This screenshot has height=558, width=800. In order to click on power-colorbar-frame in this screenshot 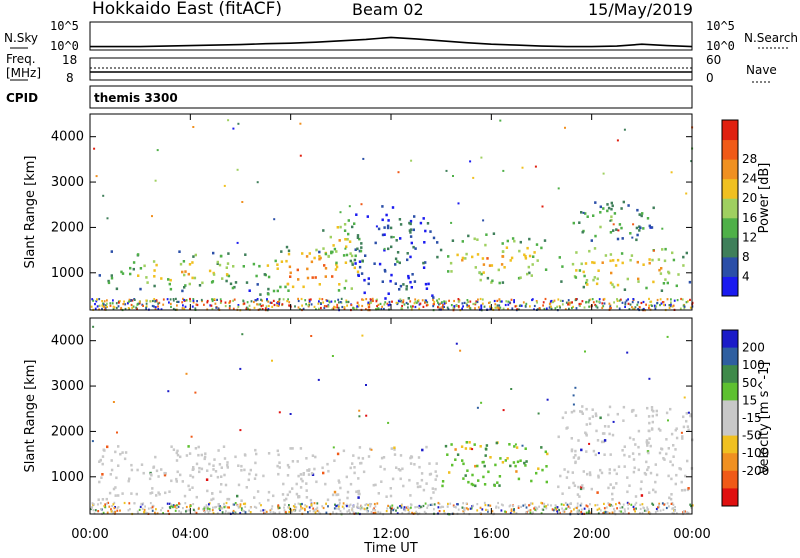, I will do `click(730, 208)`.